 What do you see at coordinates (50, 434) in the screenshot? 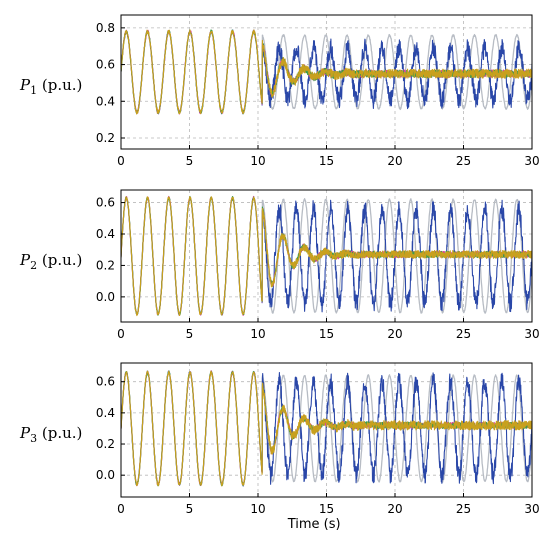
I see `y-axis-label: P3 (p.u.)` at bounding box center [50, 434].